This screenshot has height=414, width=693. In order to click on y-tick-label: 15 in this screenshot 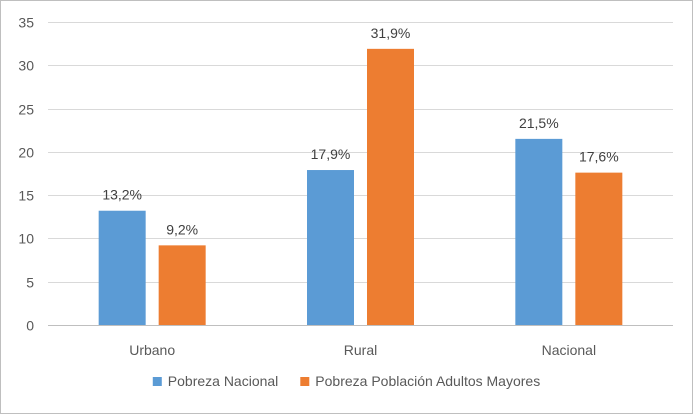, I will do `click(26, 196)`.